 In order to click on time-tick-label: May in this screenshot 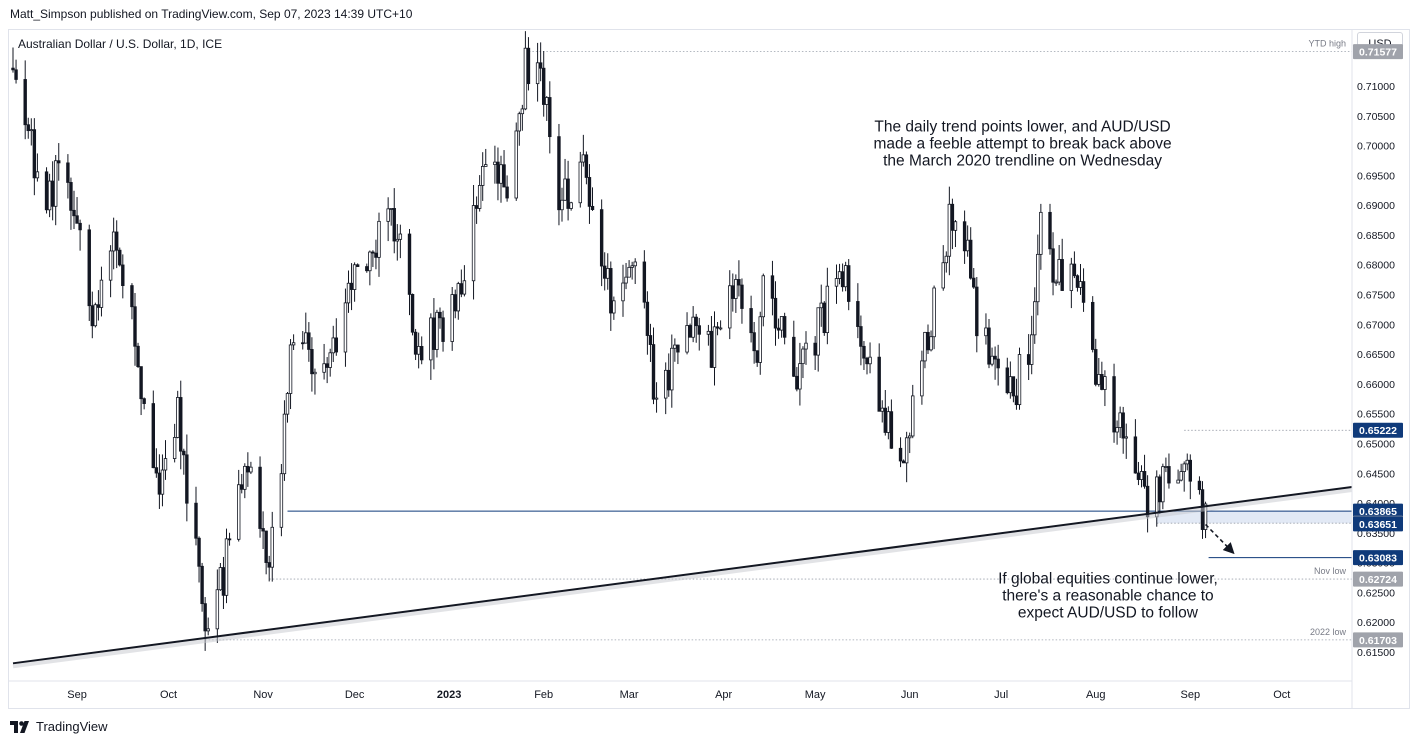, I will do `click(815, 695)`.